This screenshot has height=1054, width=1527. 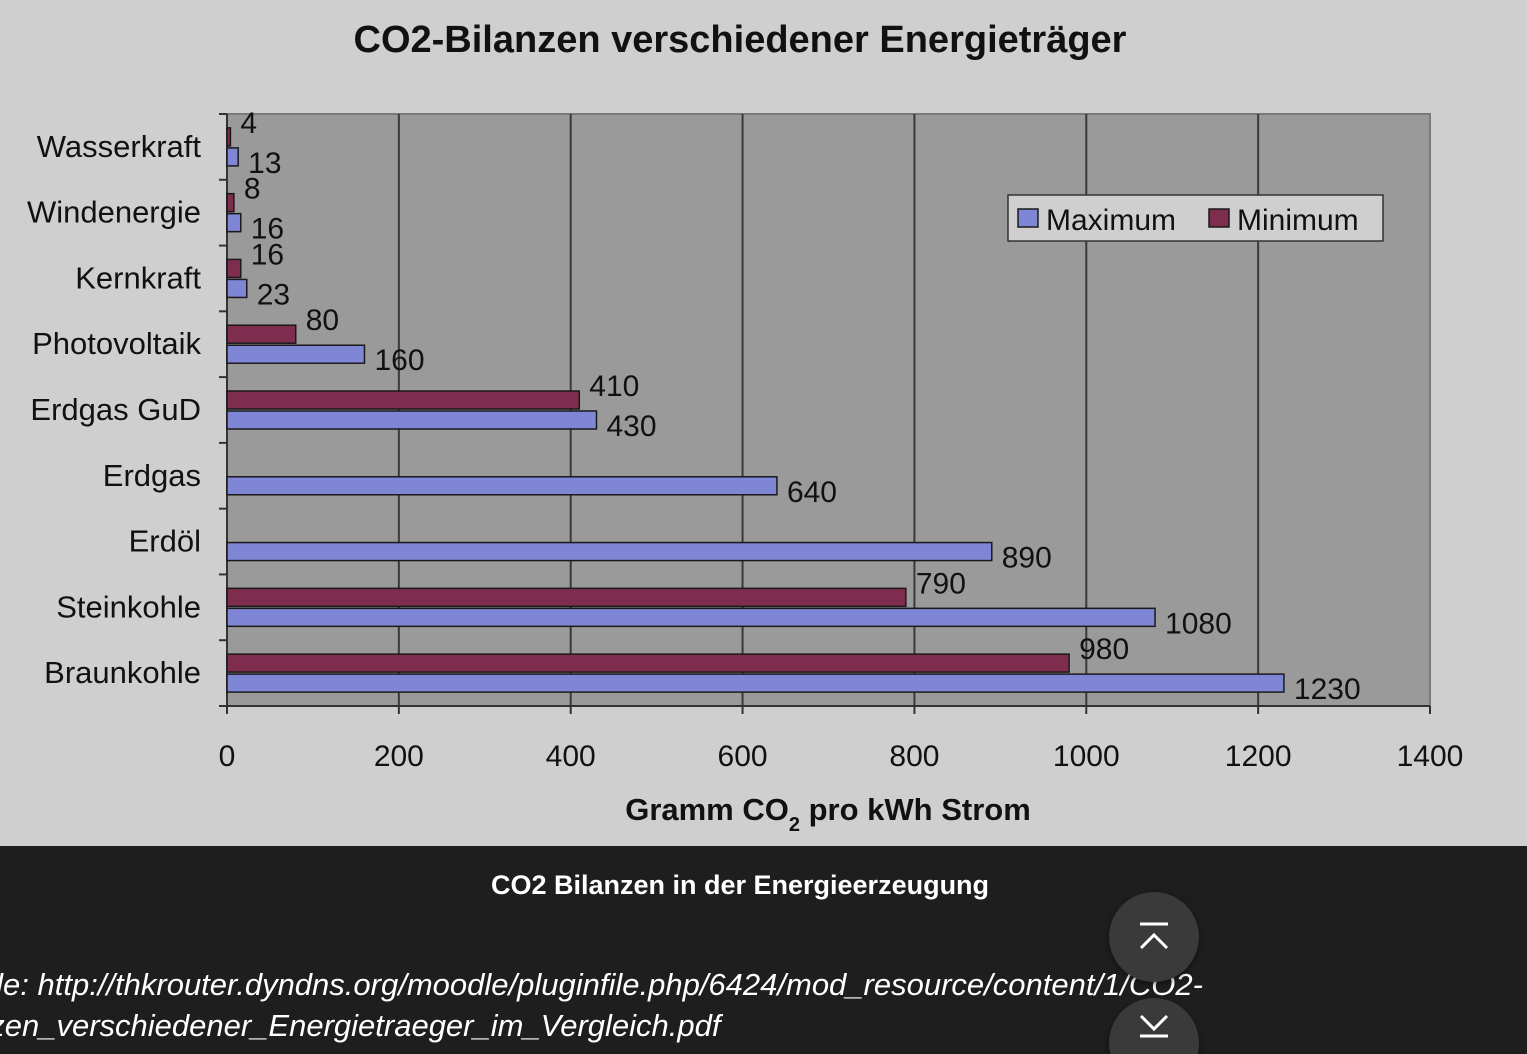 I want to click on legend, so click(x=1195, y=218).